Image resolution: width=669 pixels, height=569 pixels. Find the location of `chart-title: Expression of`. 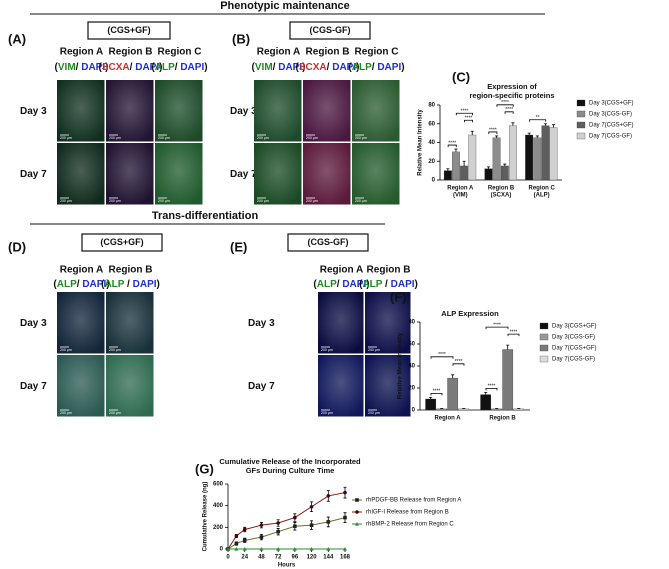

chart-title: Expression of is located at coordinates (512, 86).